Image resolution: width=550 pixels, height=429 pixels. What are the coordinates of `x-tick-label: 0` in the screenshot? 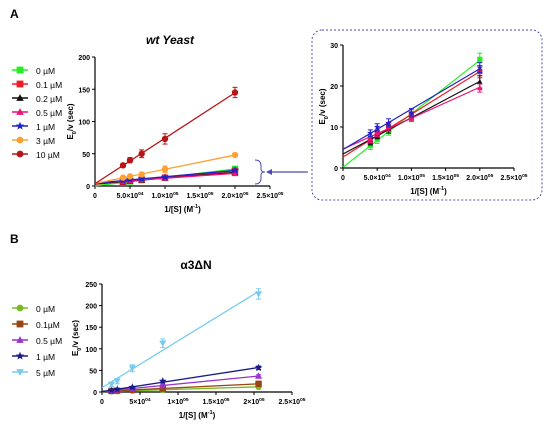 It's located at (95, 196).